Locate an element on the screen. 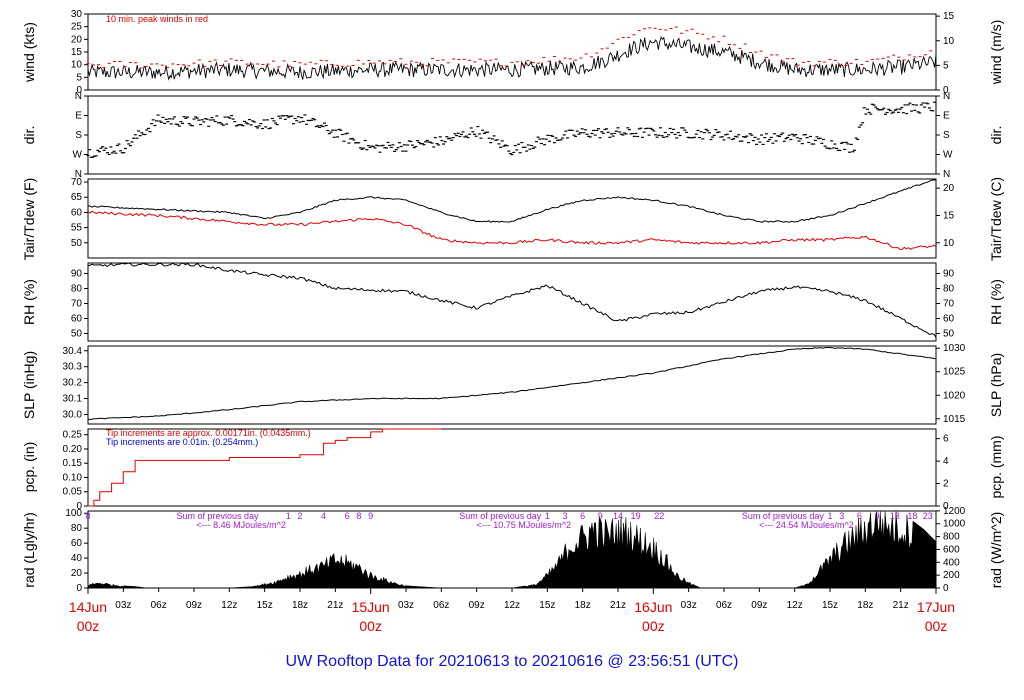  rad-right-tick-label: 600 is located at coordinates (951, 549).